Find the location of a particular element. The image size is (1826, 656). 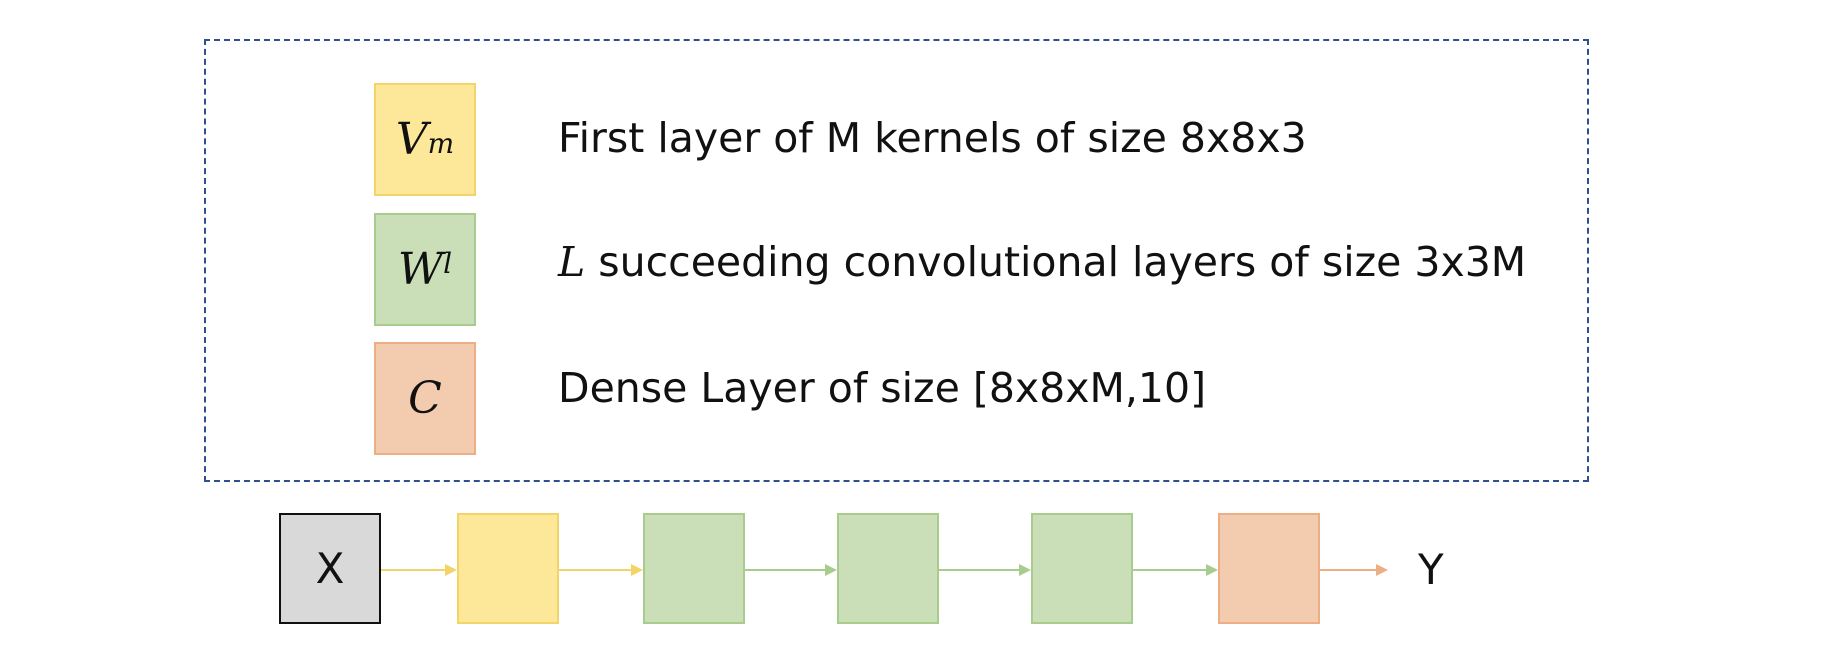

legend-symbol-main: C is located at coordinates (425, 398).